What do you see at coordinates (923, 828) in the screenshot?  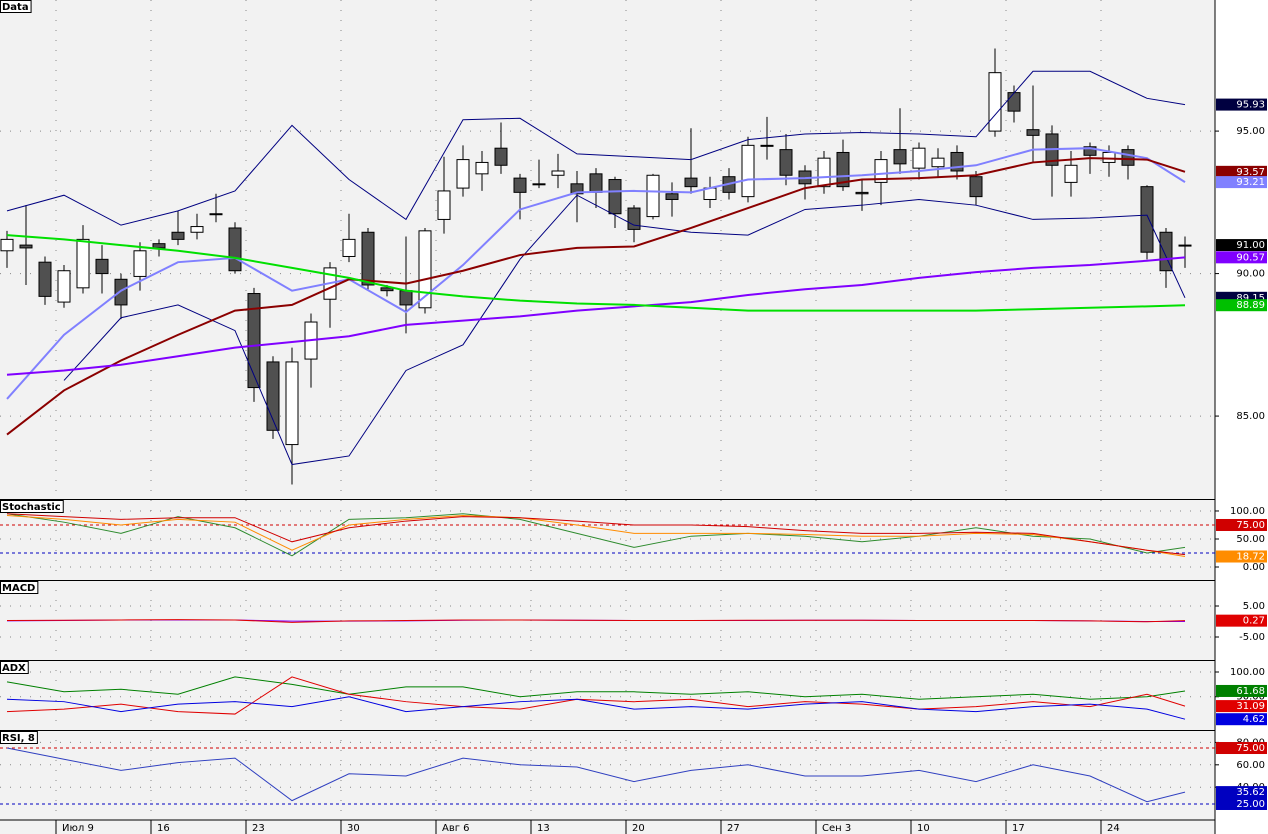 I see `x-tick-label: 10` at bounding box center [923, 828].